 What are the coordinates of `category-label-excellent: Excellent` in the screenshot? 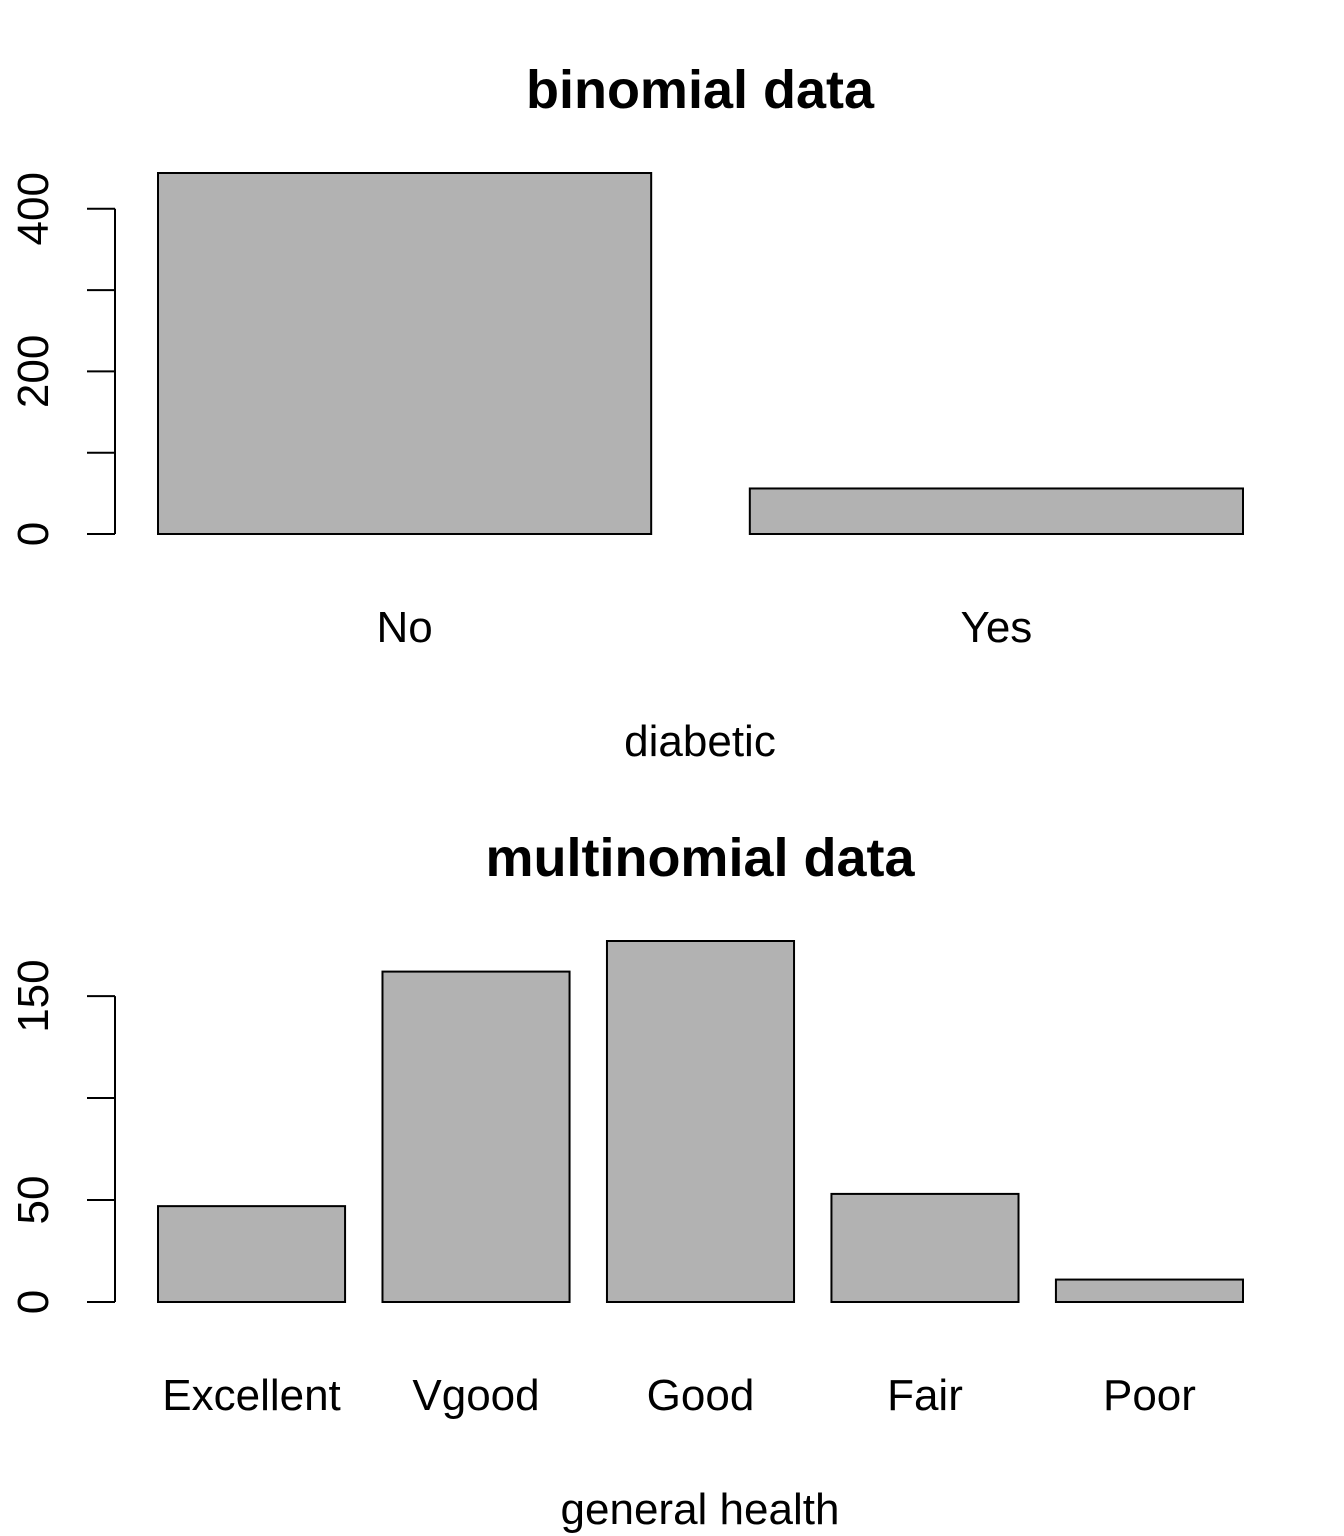 It's located at (251, 1395).